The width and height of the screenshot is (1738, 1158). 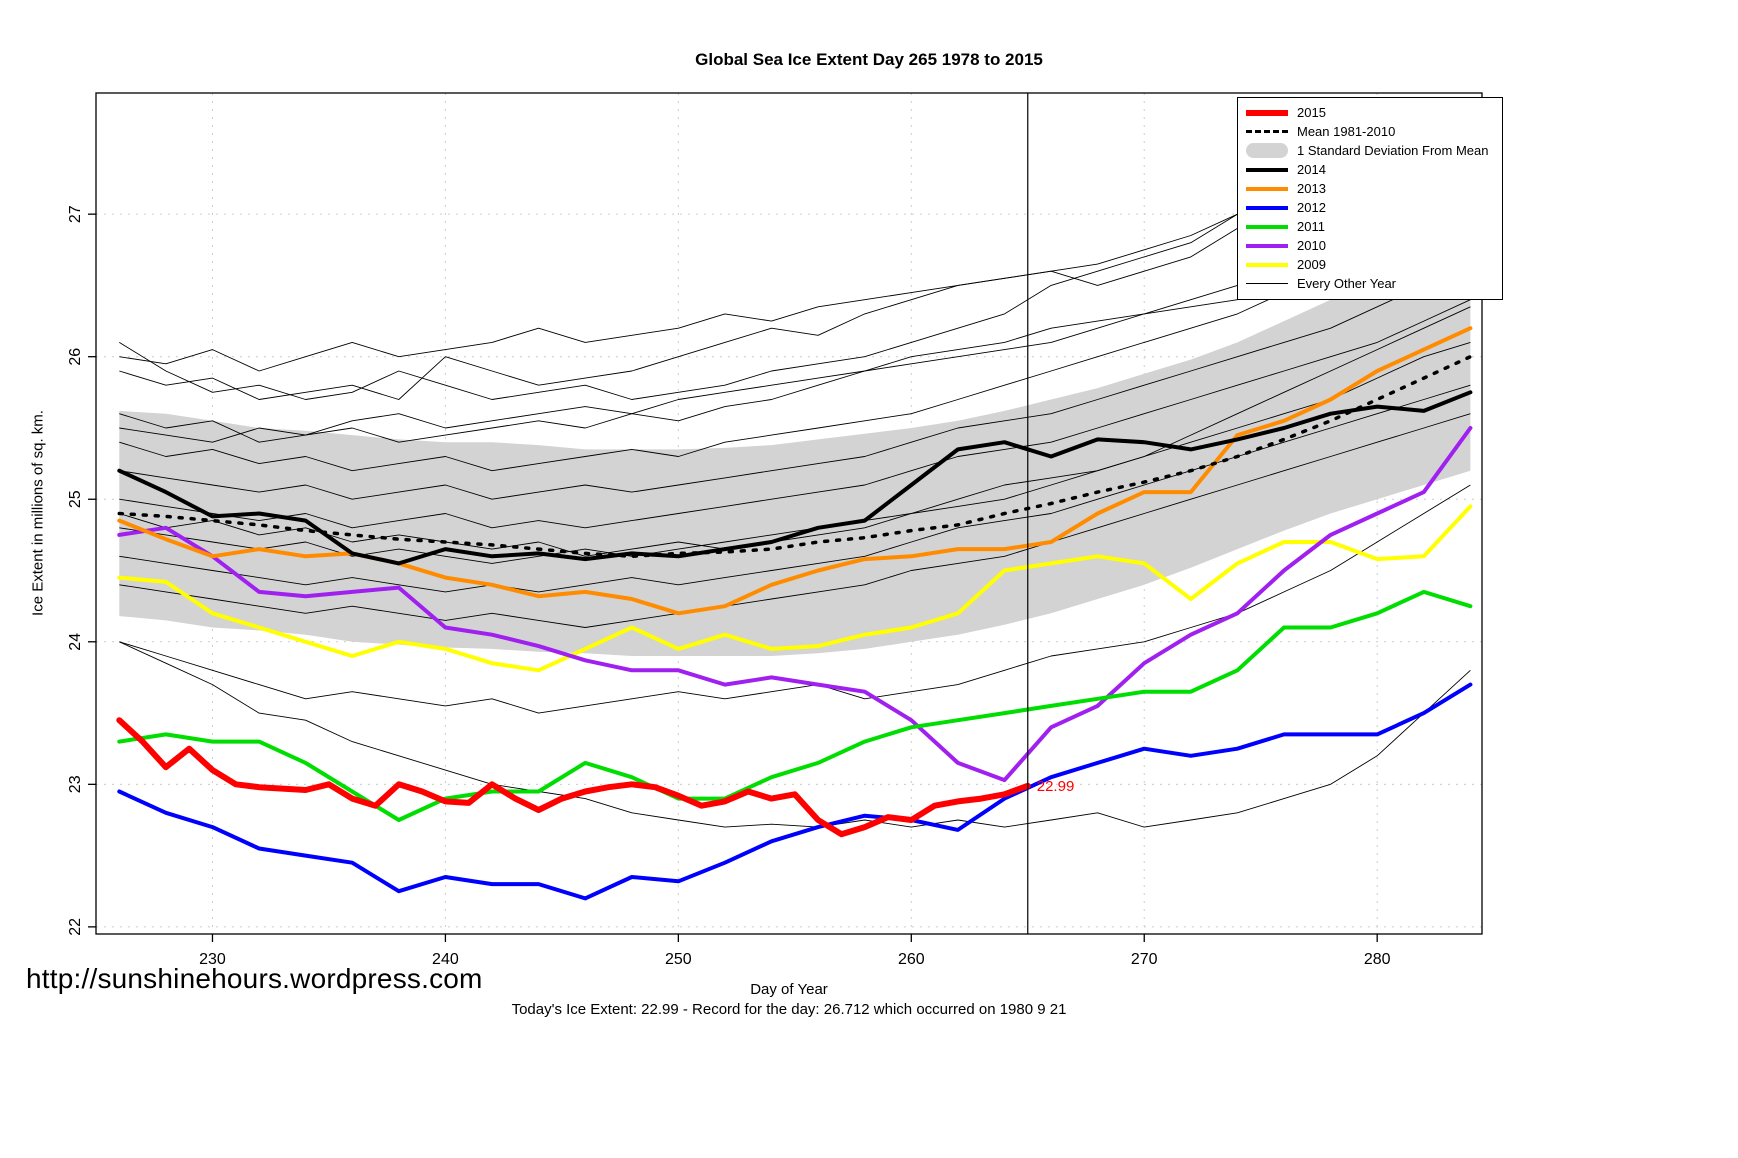 What do you see at coordinates (75, 784) in the screenshot?
I see `y-tick-label: 23` at bounding box center [75, 784].